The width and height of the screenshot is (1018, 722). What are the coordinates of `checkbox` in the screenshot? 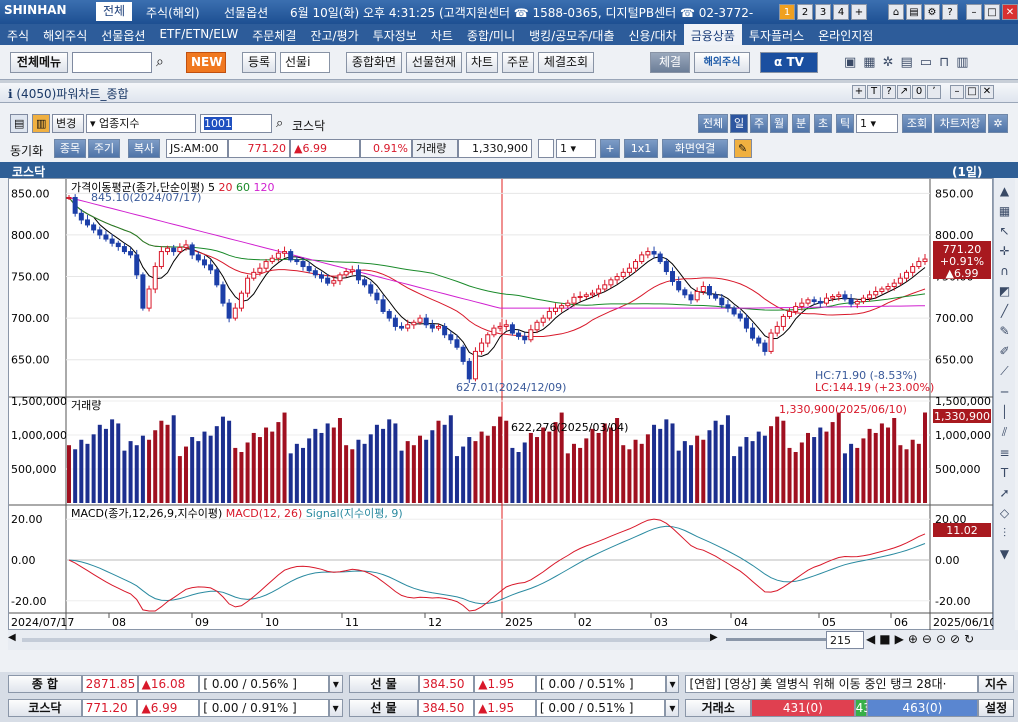 It's located at (546, 148).